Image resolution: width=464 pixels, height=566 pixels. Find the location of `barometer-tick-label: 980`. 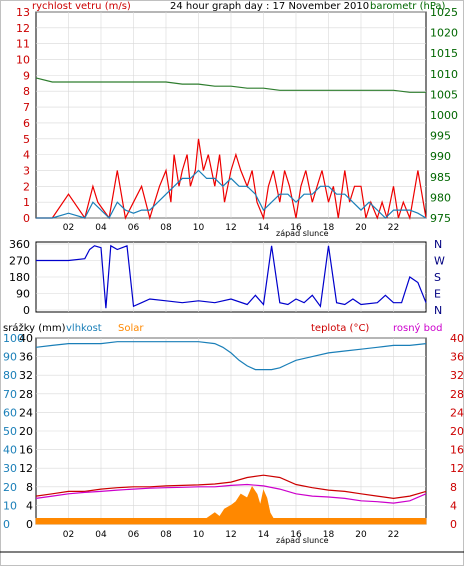

barometer-tick-label: 980 is located at coordinates (440, 197).